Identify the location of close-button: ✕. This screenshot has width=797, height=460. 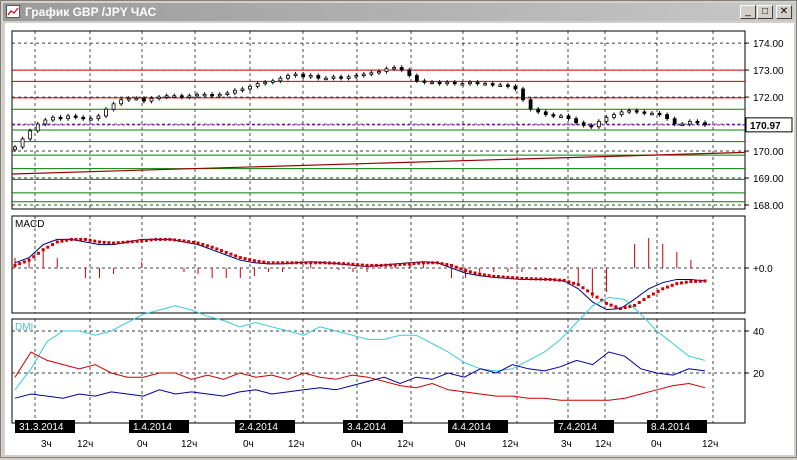
(784, 12).